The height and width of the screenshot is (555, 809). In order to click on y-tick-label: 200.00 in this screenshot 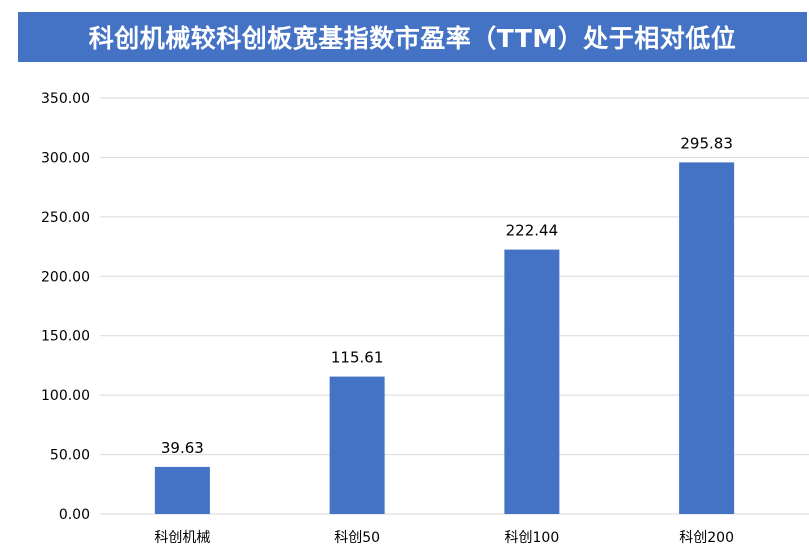, I will do `click(65, 277)`.